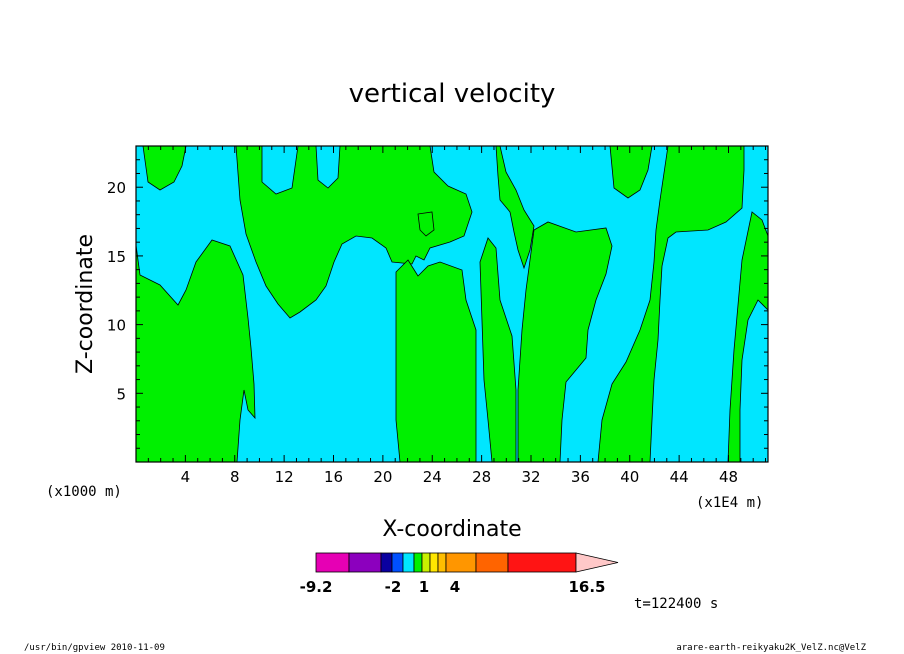 This screenshot has width=904, height=654. I want to click on colorbar-label: 16.5, so click(586, 587).